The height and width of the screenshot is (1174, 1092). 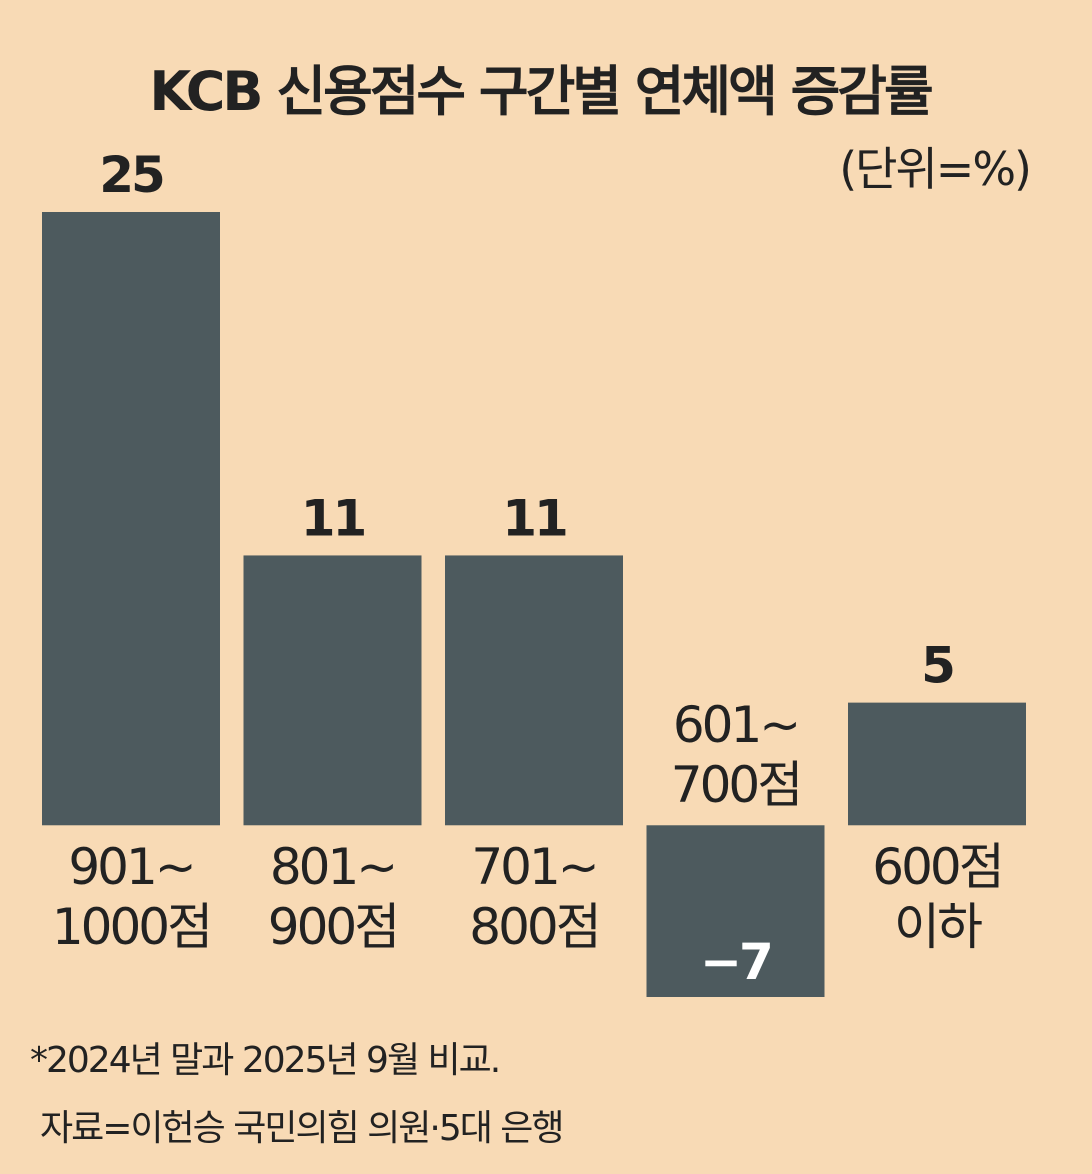 I want to click on value-label: −7, so click(x=735, y=962).